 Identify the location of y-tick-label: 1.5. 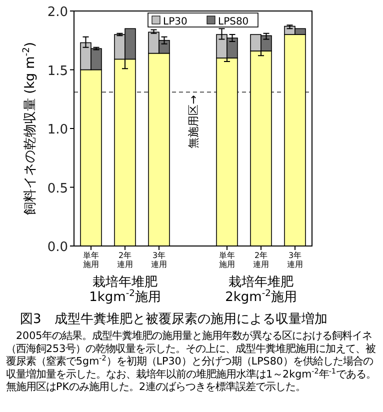
(57, 71).